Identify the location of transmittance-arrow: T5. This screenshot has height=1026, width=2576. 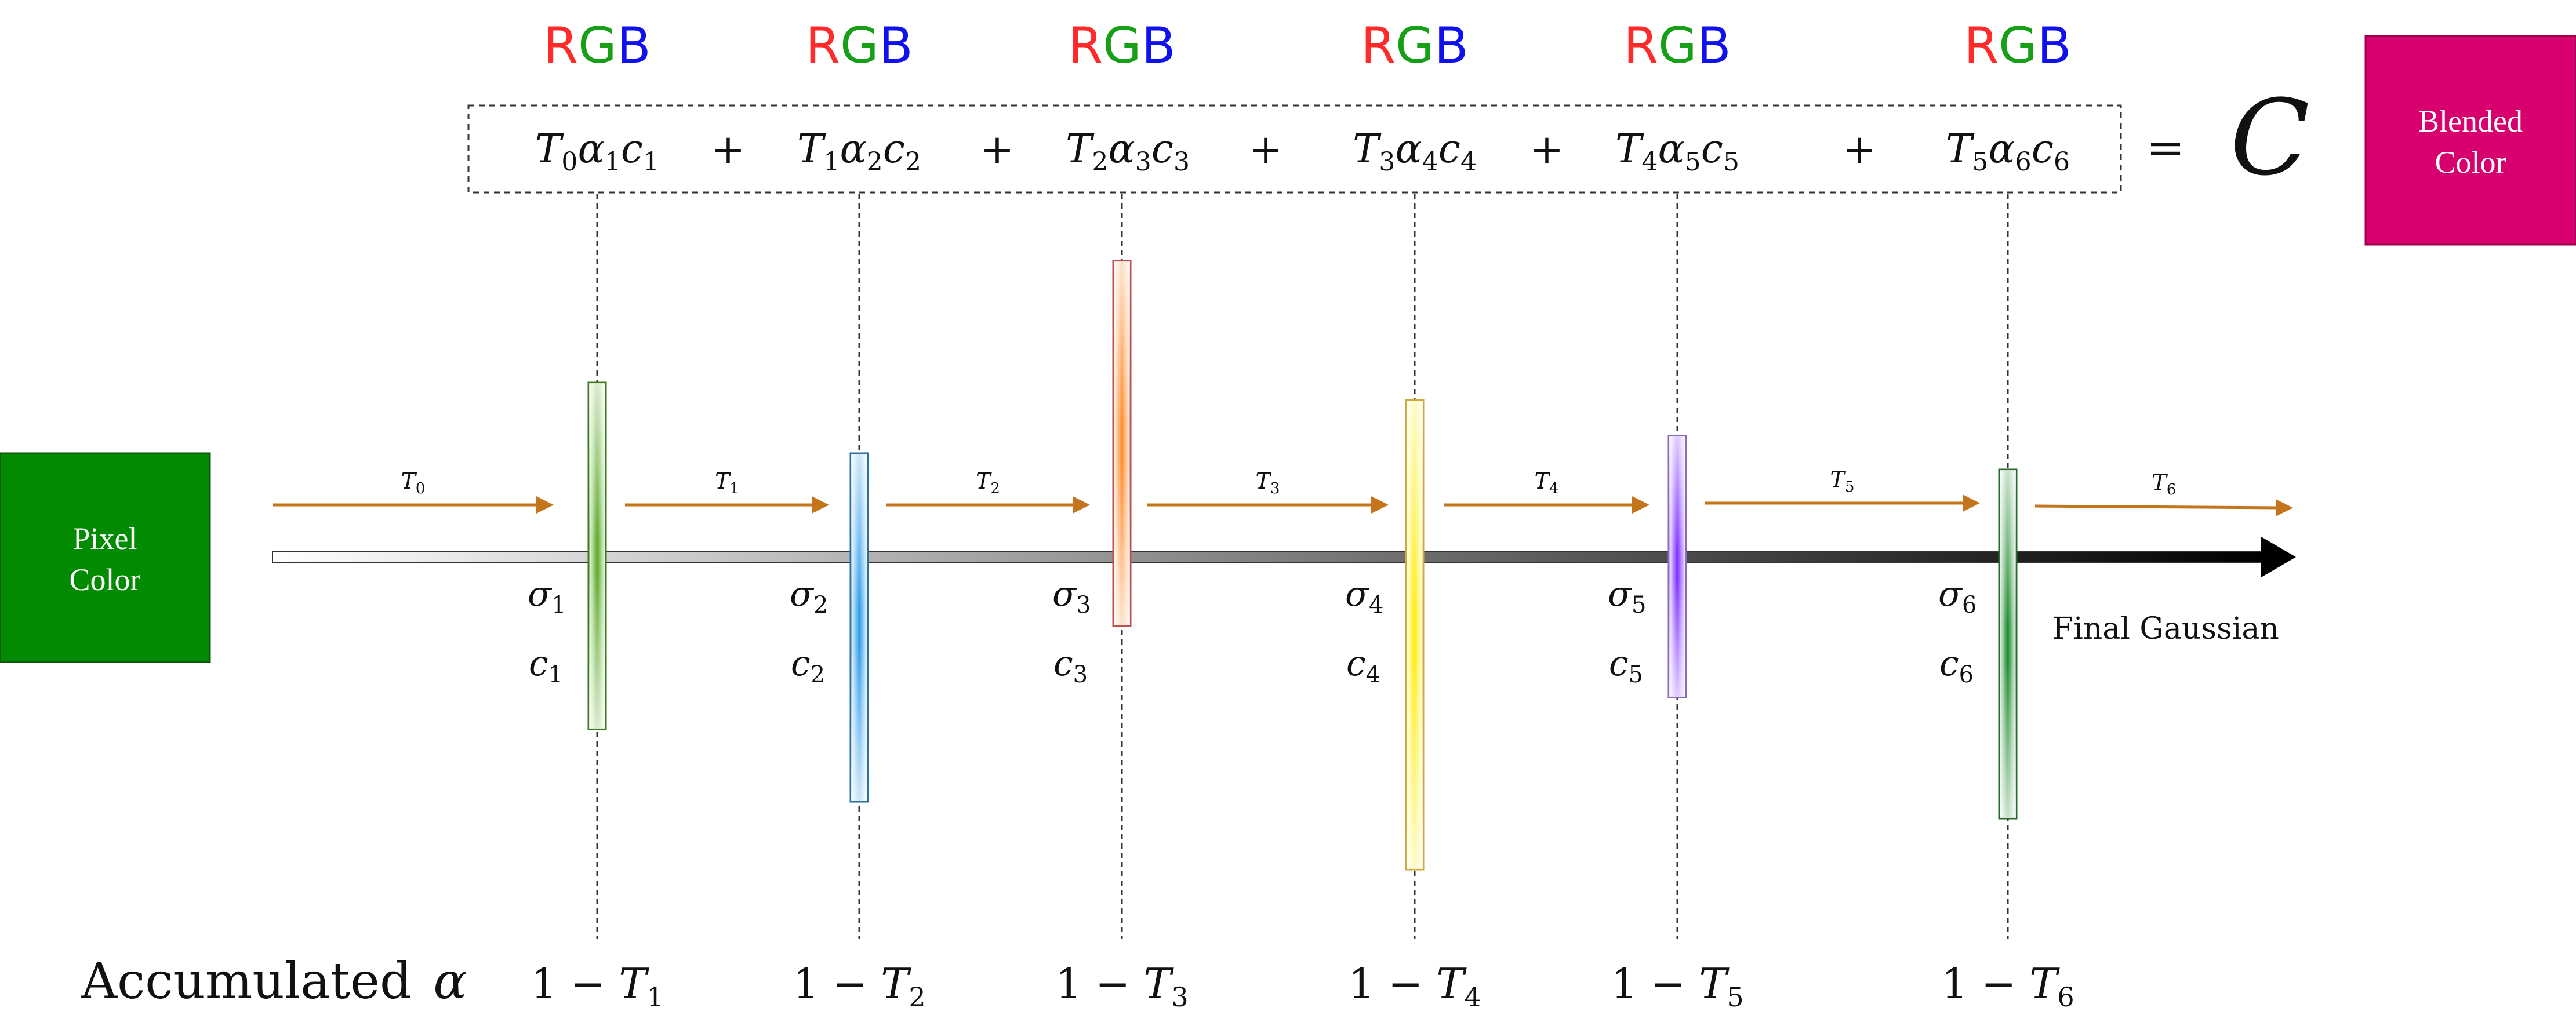
(1842, 489).